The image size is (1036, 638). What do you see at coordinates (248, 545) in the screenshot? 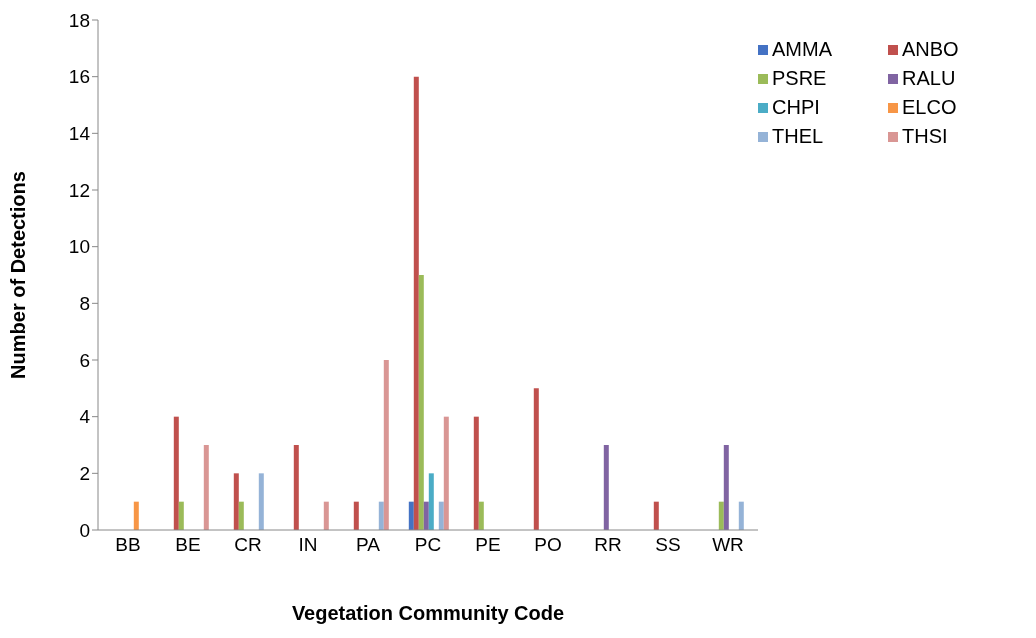
I see `x-tick-label: CR` at bounding box center [248, 545].